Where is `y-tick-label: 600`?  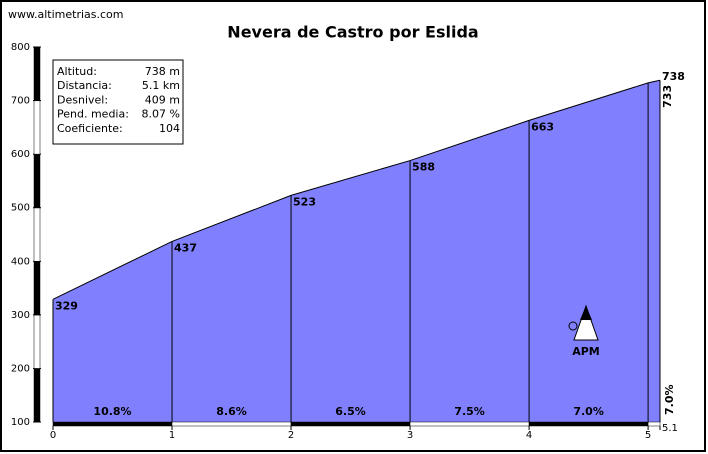
y-tick-label: 600 is located at coordinates (20, 154).